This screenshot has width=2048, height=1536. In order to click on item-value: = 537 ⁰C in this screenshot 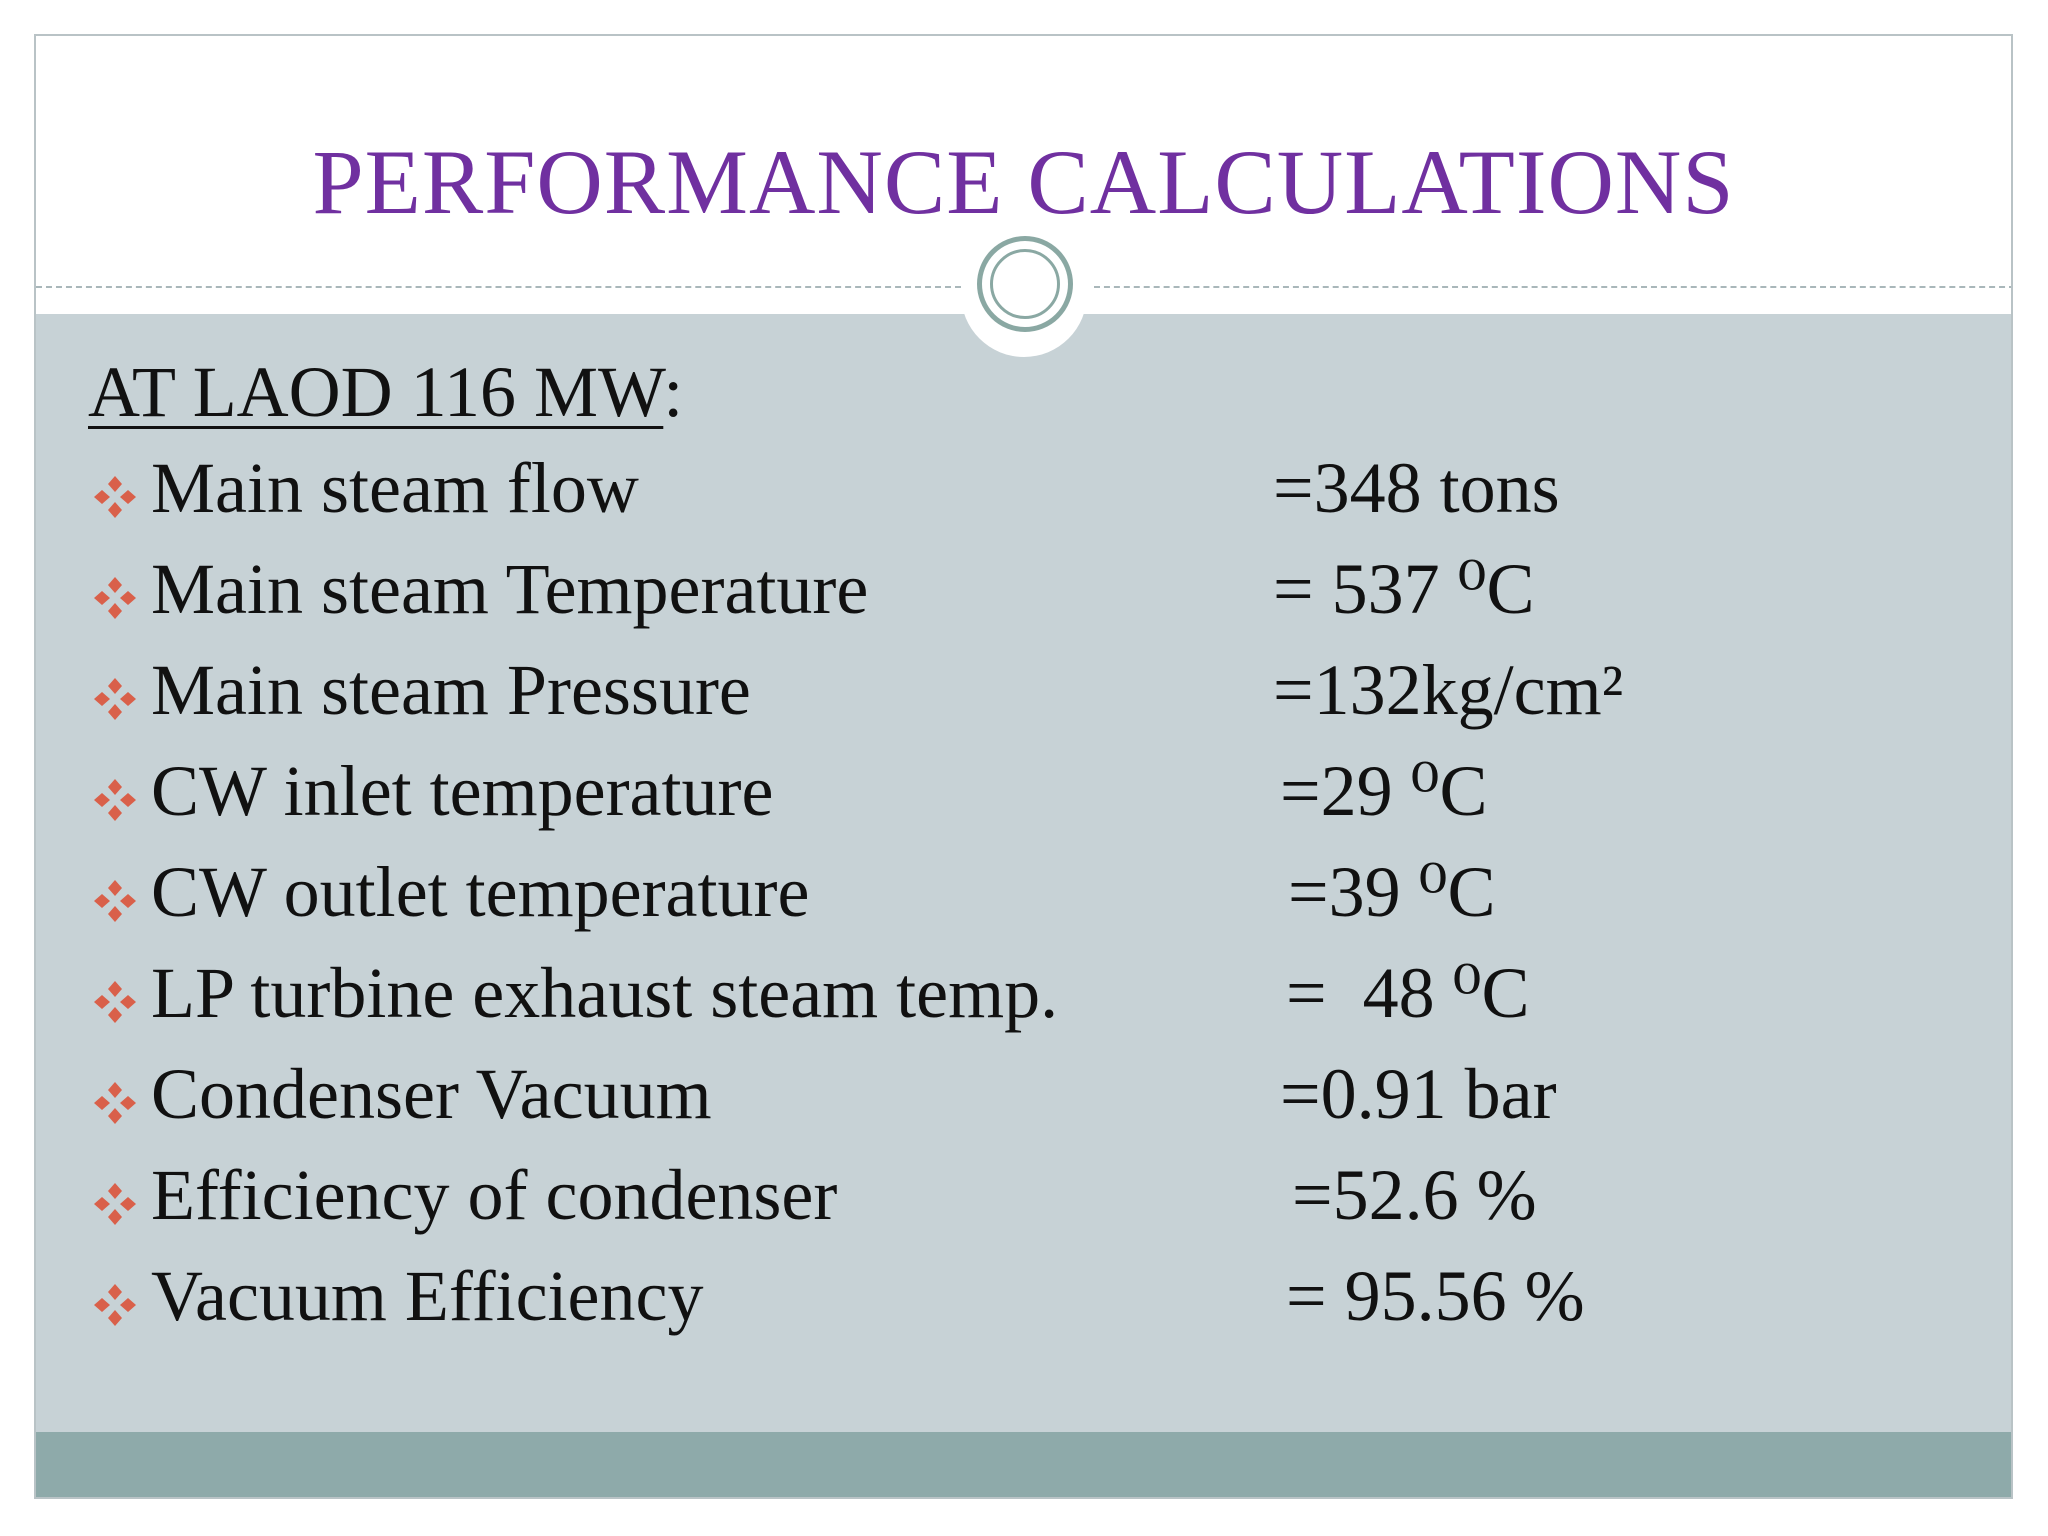, I will do `click(1404, 589)`.